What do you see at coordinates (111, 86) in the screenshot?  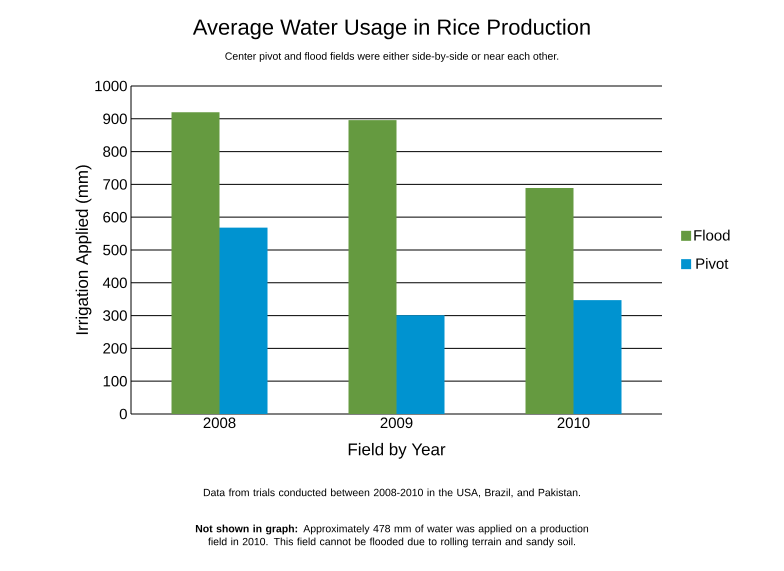 I see `y-tick-label: 1000` at bounding box center [111, 86].